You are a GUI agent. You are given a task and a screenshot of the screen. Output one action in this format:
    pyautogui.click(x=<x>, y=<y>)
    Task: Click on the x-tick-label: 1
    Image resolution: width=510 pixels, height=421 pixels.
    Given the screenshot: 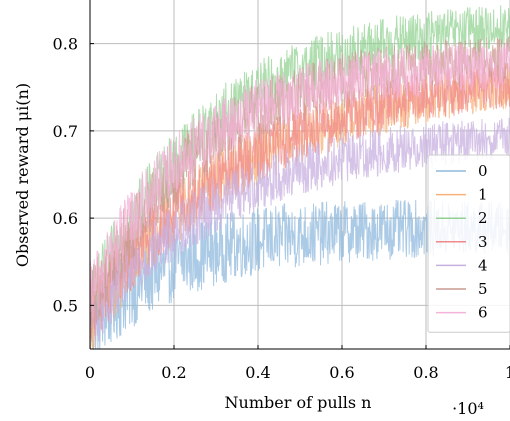 What is the action you would take?
    pyautogui.click(x=507, y=372)
    